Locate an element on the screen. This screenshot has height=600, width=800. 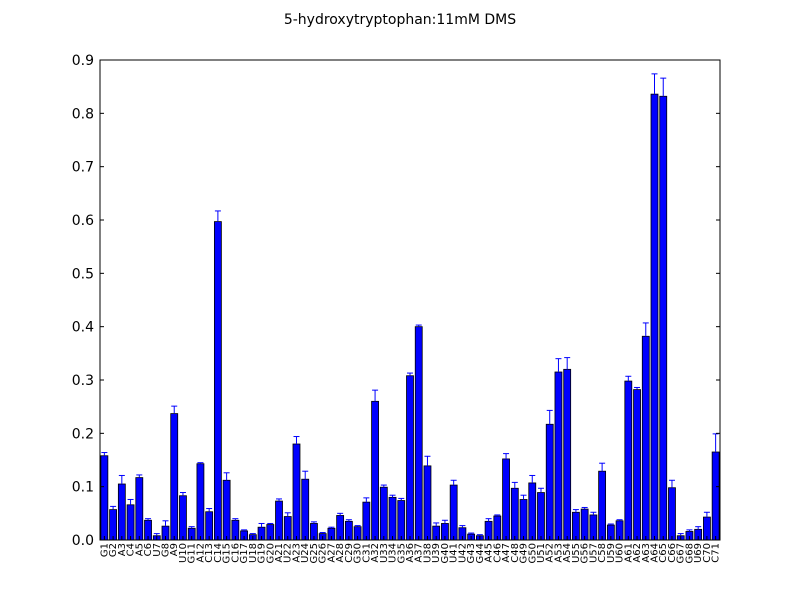
x-tick-label-A64: A64 is located at coordinates (655, 553).